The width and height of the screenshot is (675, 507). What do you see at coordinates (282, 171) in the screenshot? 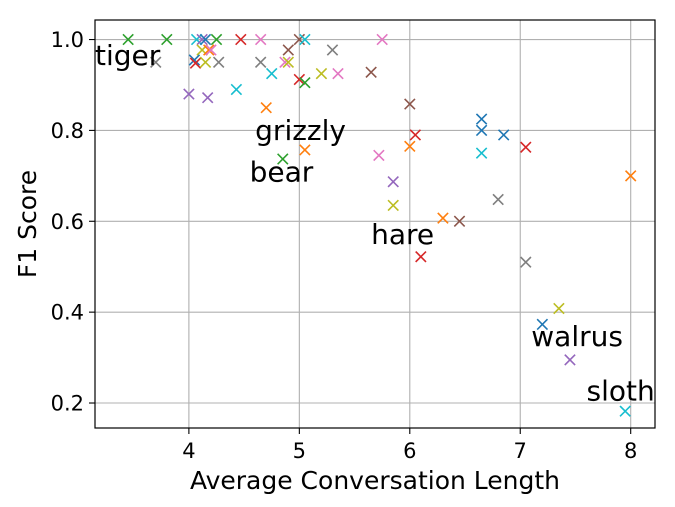
I see `annotation-bear: bear` at bounding box center [282, 171].